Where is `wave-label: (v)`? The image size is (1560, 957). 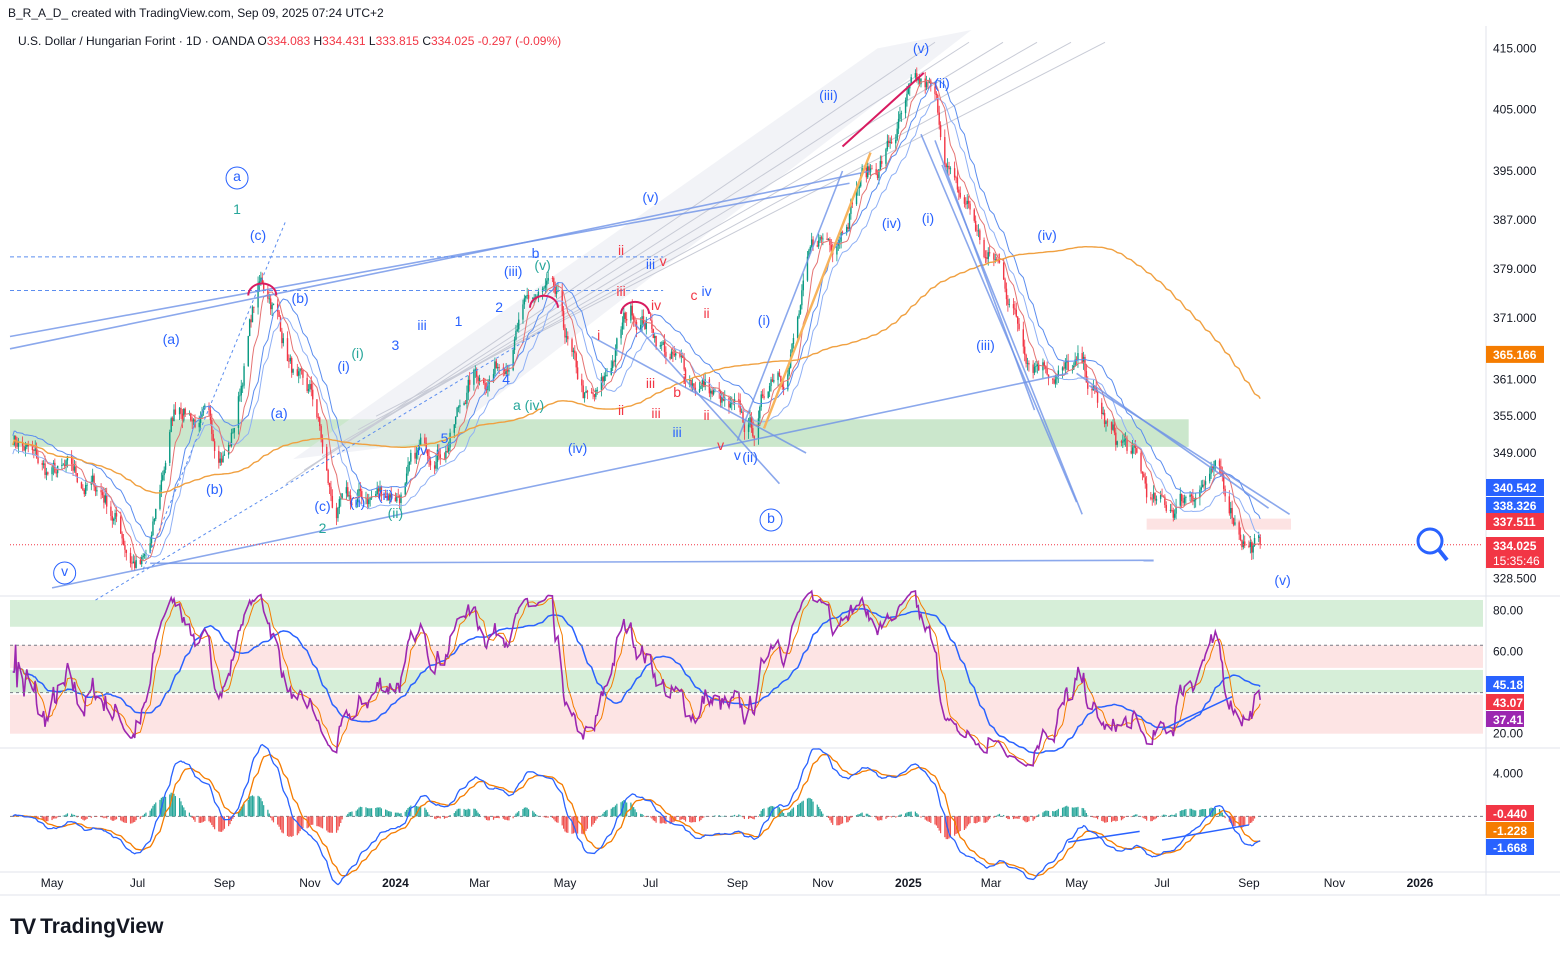
wave-label: (v) is located at coordinates (650, 197).